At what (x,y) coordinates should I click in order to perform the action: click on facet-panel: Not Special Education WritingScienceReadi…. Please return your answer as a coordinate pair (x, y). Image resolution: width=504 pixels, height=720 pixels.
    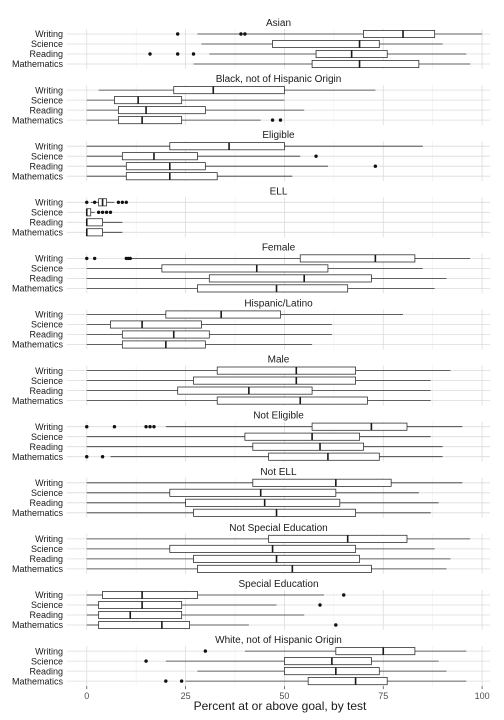
    Looking at the image, I should click on (251, 548).